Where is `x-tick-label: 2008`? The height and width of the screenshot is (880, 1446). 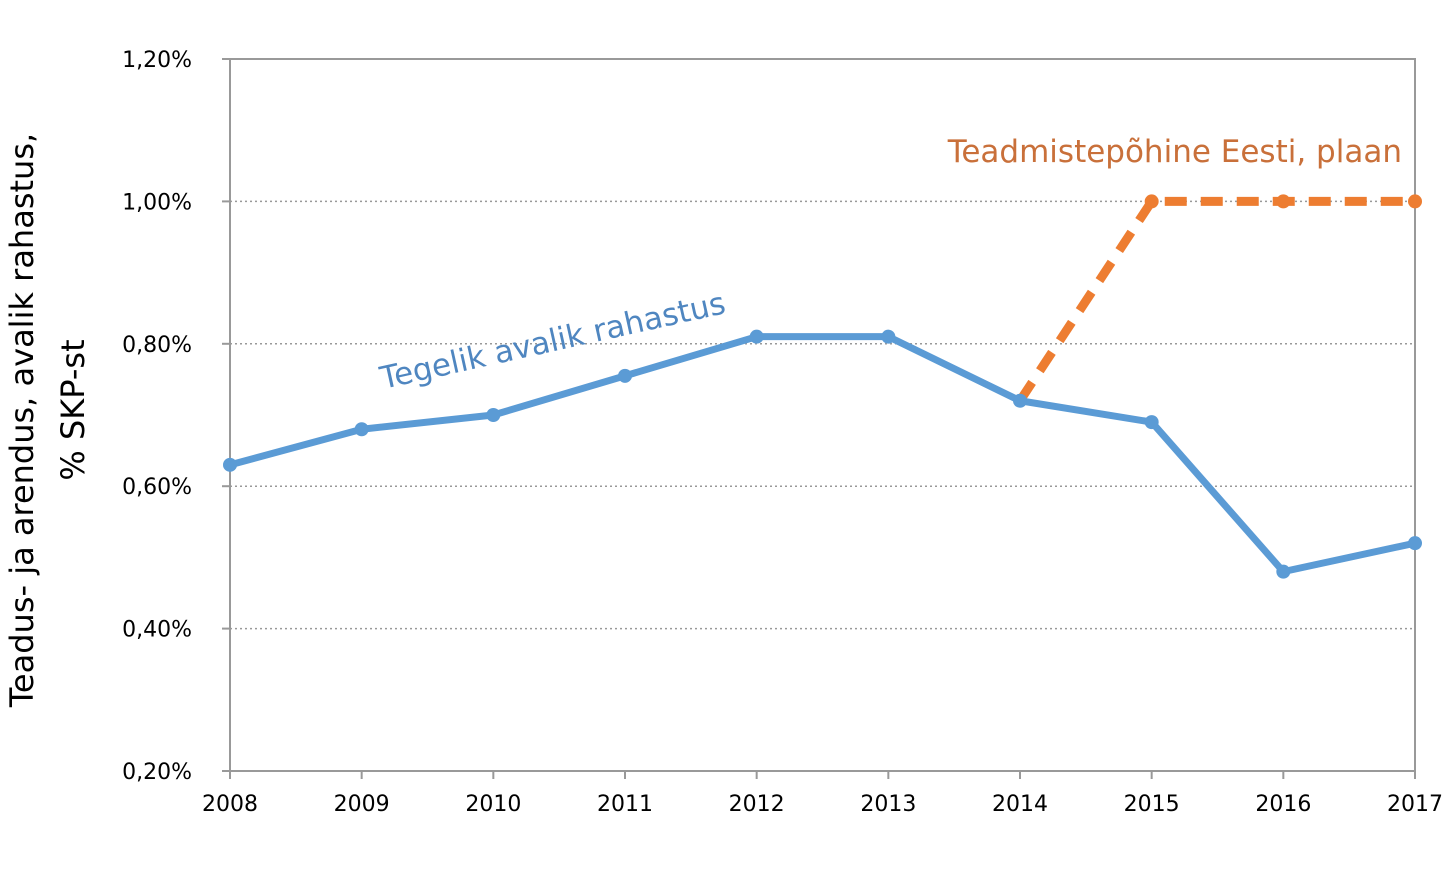 x-tick-label: 2008 is located at coordinates (230, 804).